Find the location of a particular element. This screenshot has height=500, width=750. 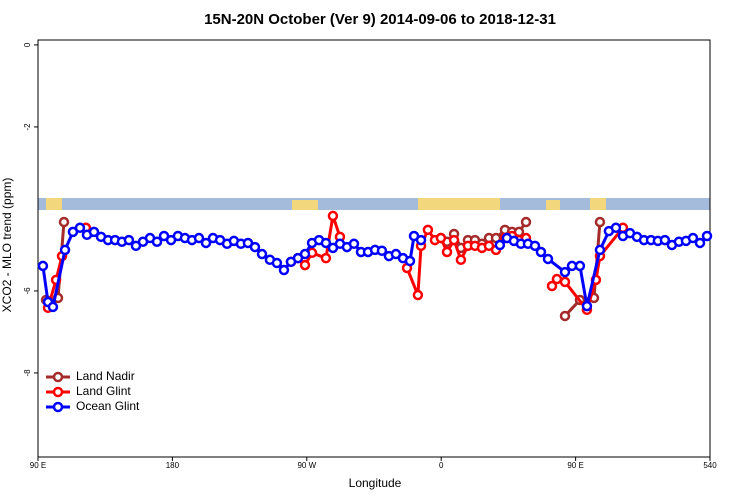

legend-label: Land Glint is located at coordinates (103, 391).